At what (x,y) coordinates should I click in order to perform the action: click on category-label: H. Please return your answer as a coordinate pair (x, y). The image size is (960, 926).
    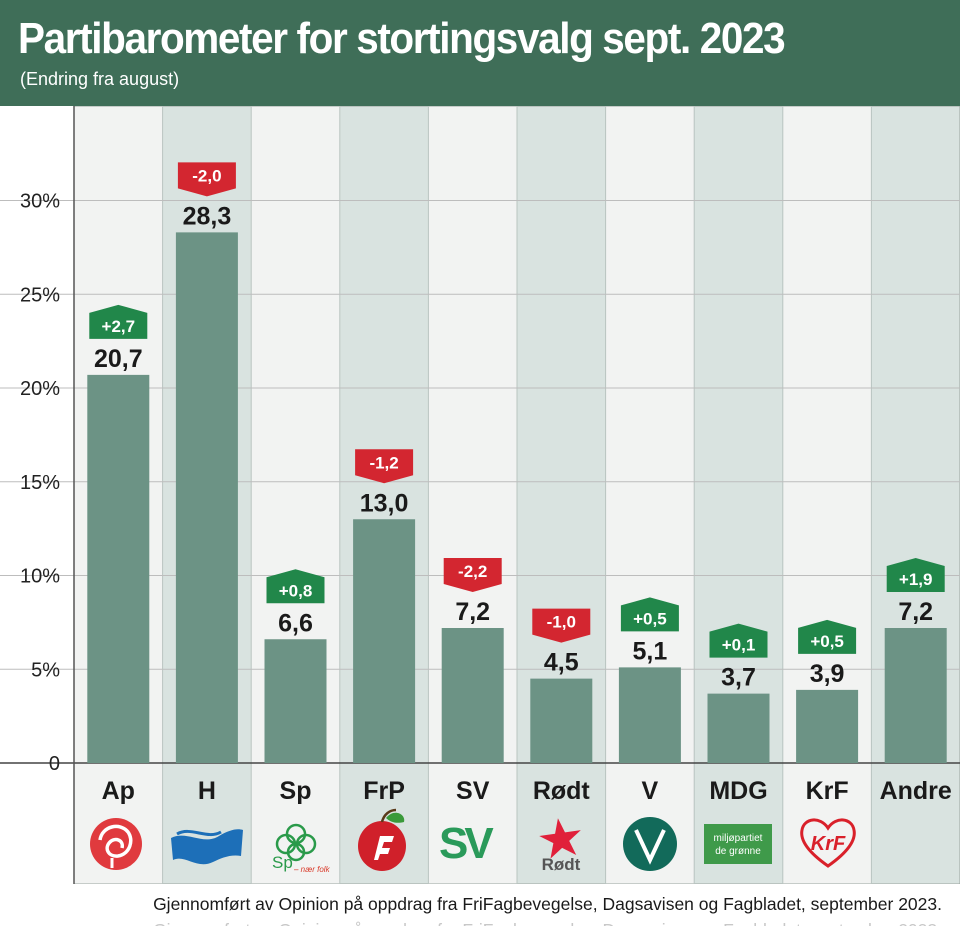
    Looking at the image, I should click on (207, 791).